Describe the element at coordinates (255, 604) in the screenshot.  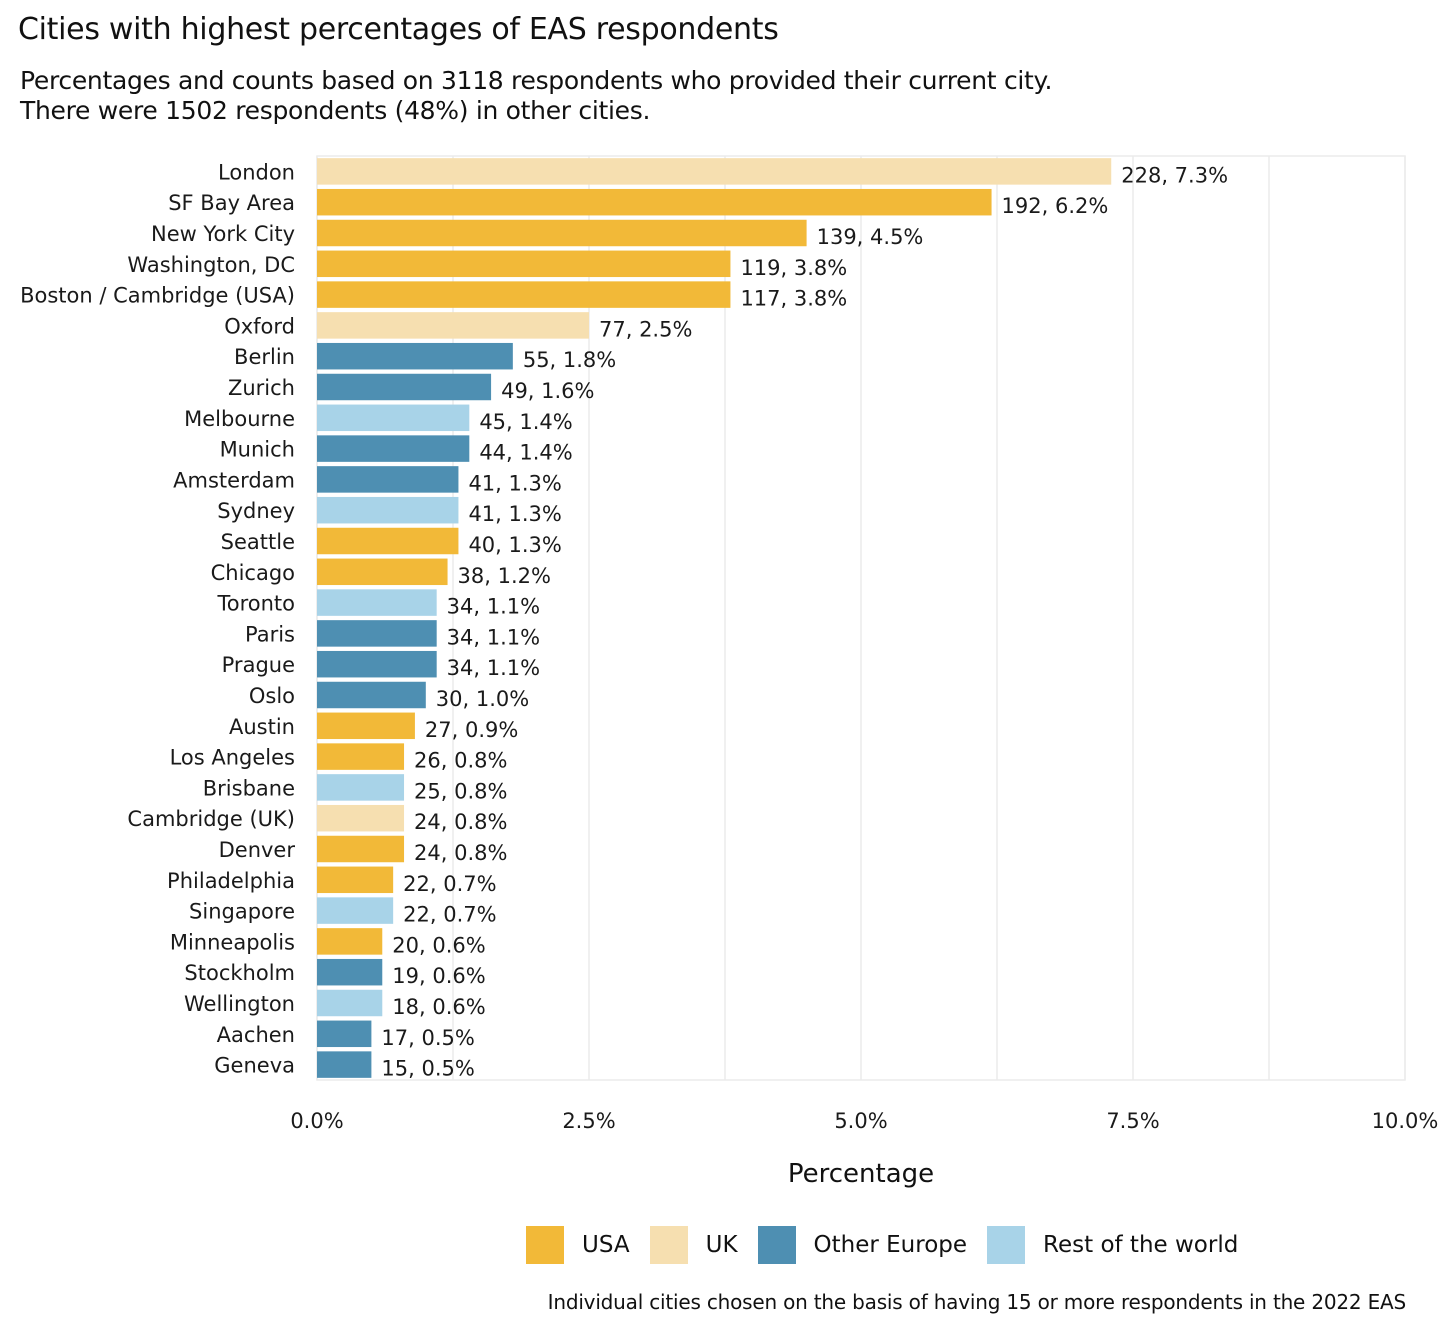
I see `category-label: Toronto` at that location.